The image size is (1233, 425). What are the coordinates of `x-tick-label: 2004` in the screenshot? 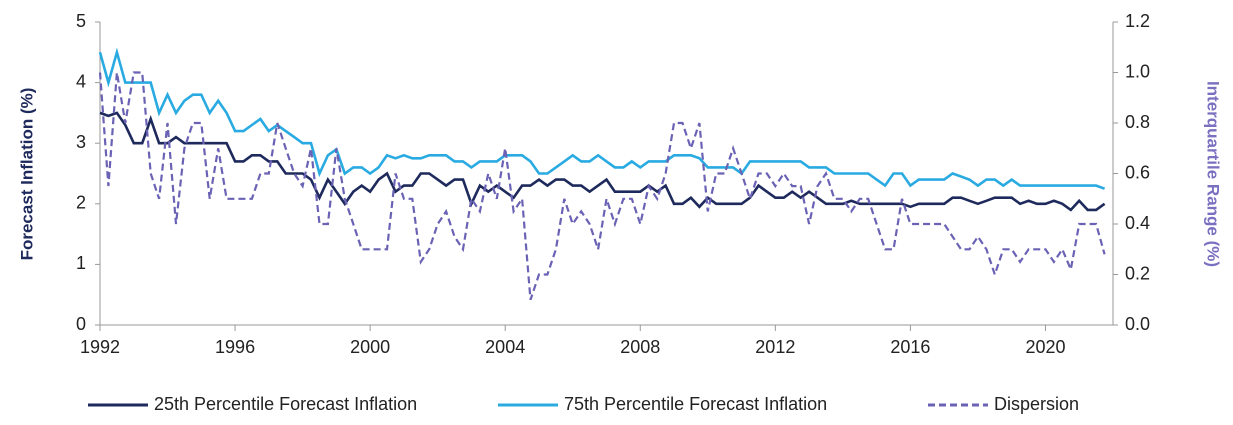 It's located at (505, 347).